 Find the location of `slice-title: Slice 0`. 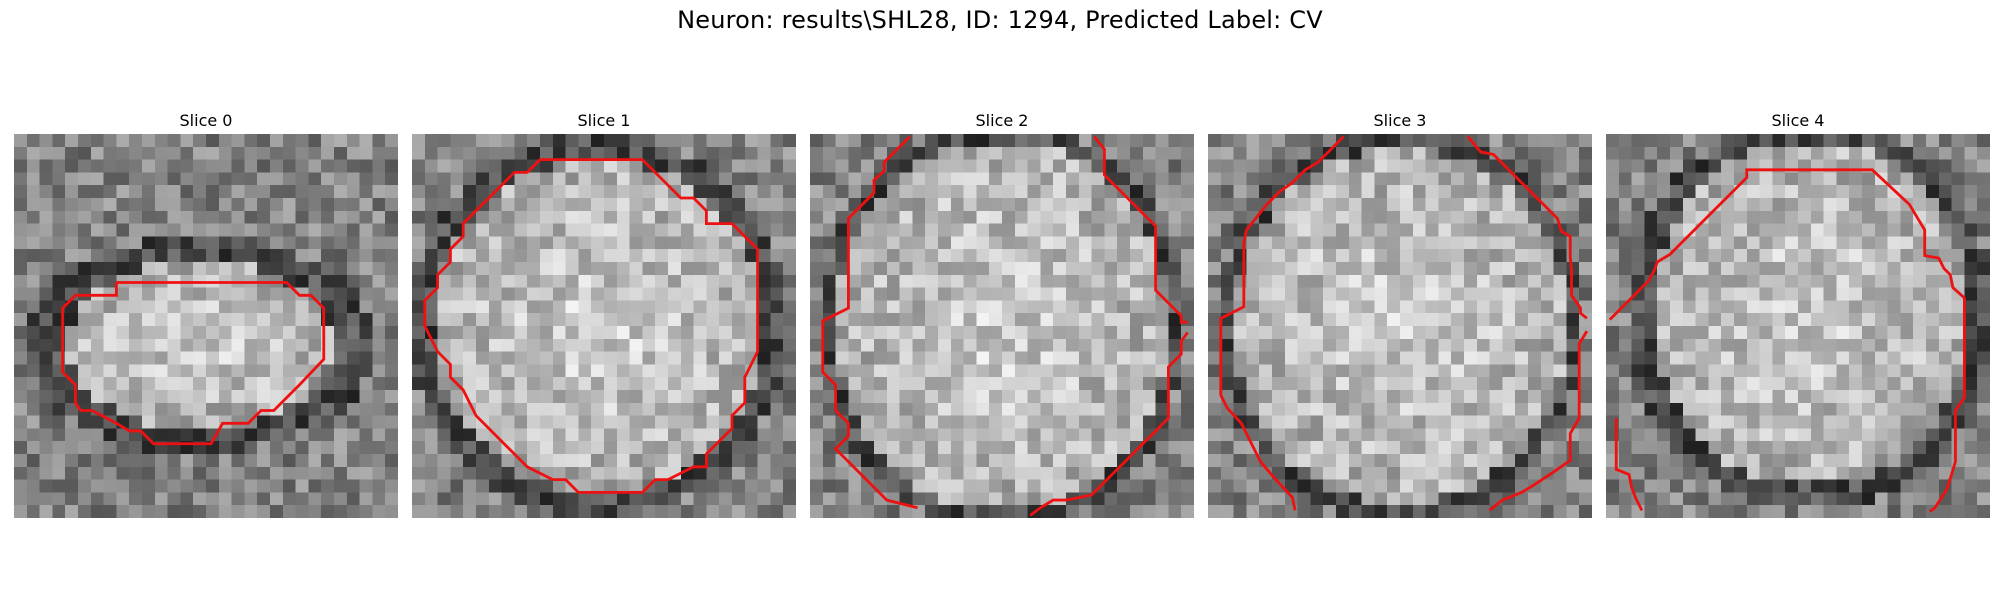

slice-title: Slice 0 is located at coordinates (206, 120).